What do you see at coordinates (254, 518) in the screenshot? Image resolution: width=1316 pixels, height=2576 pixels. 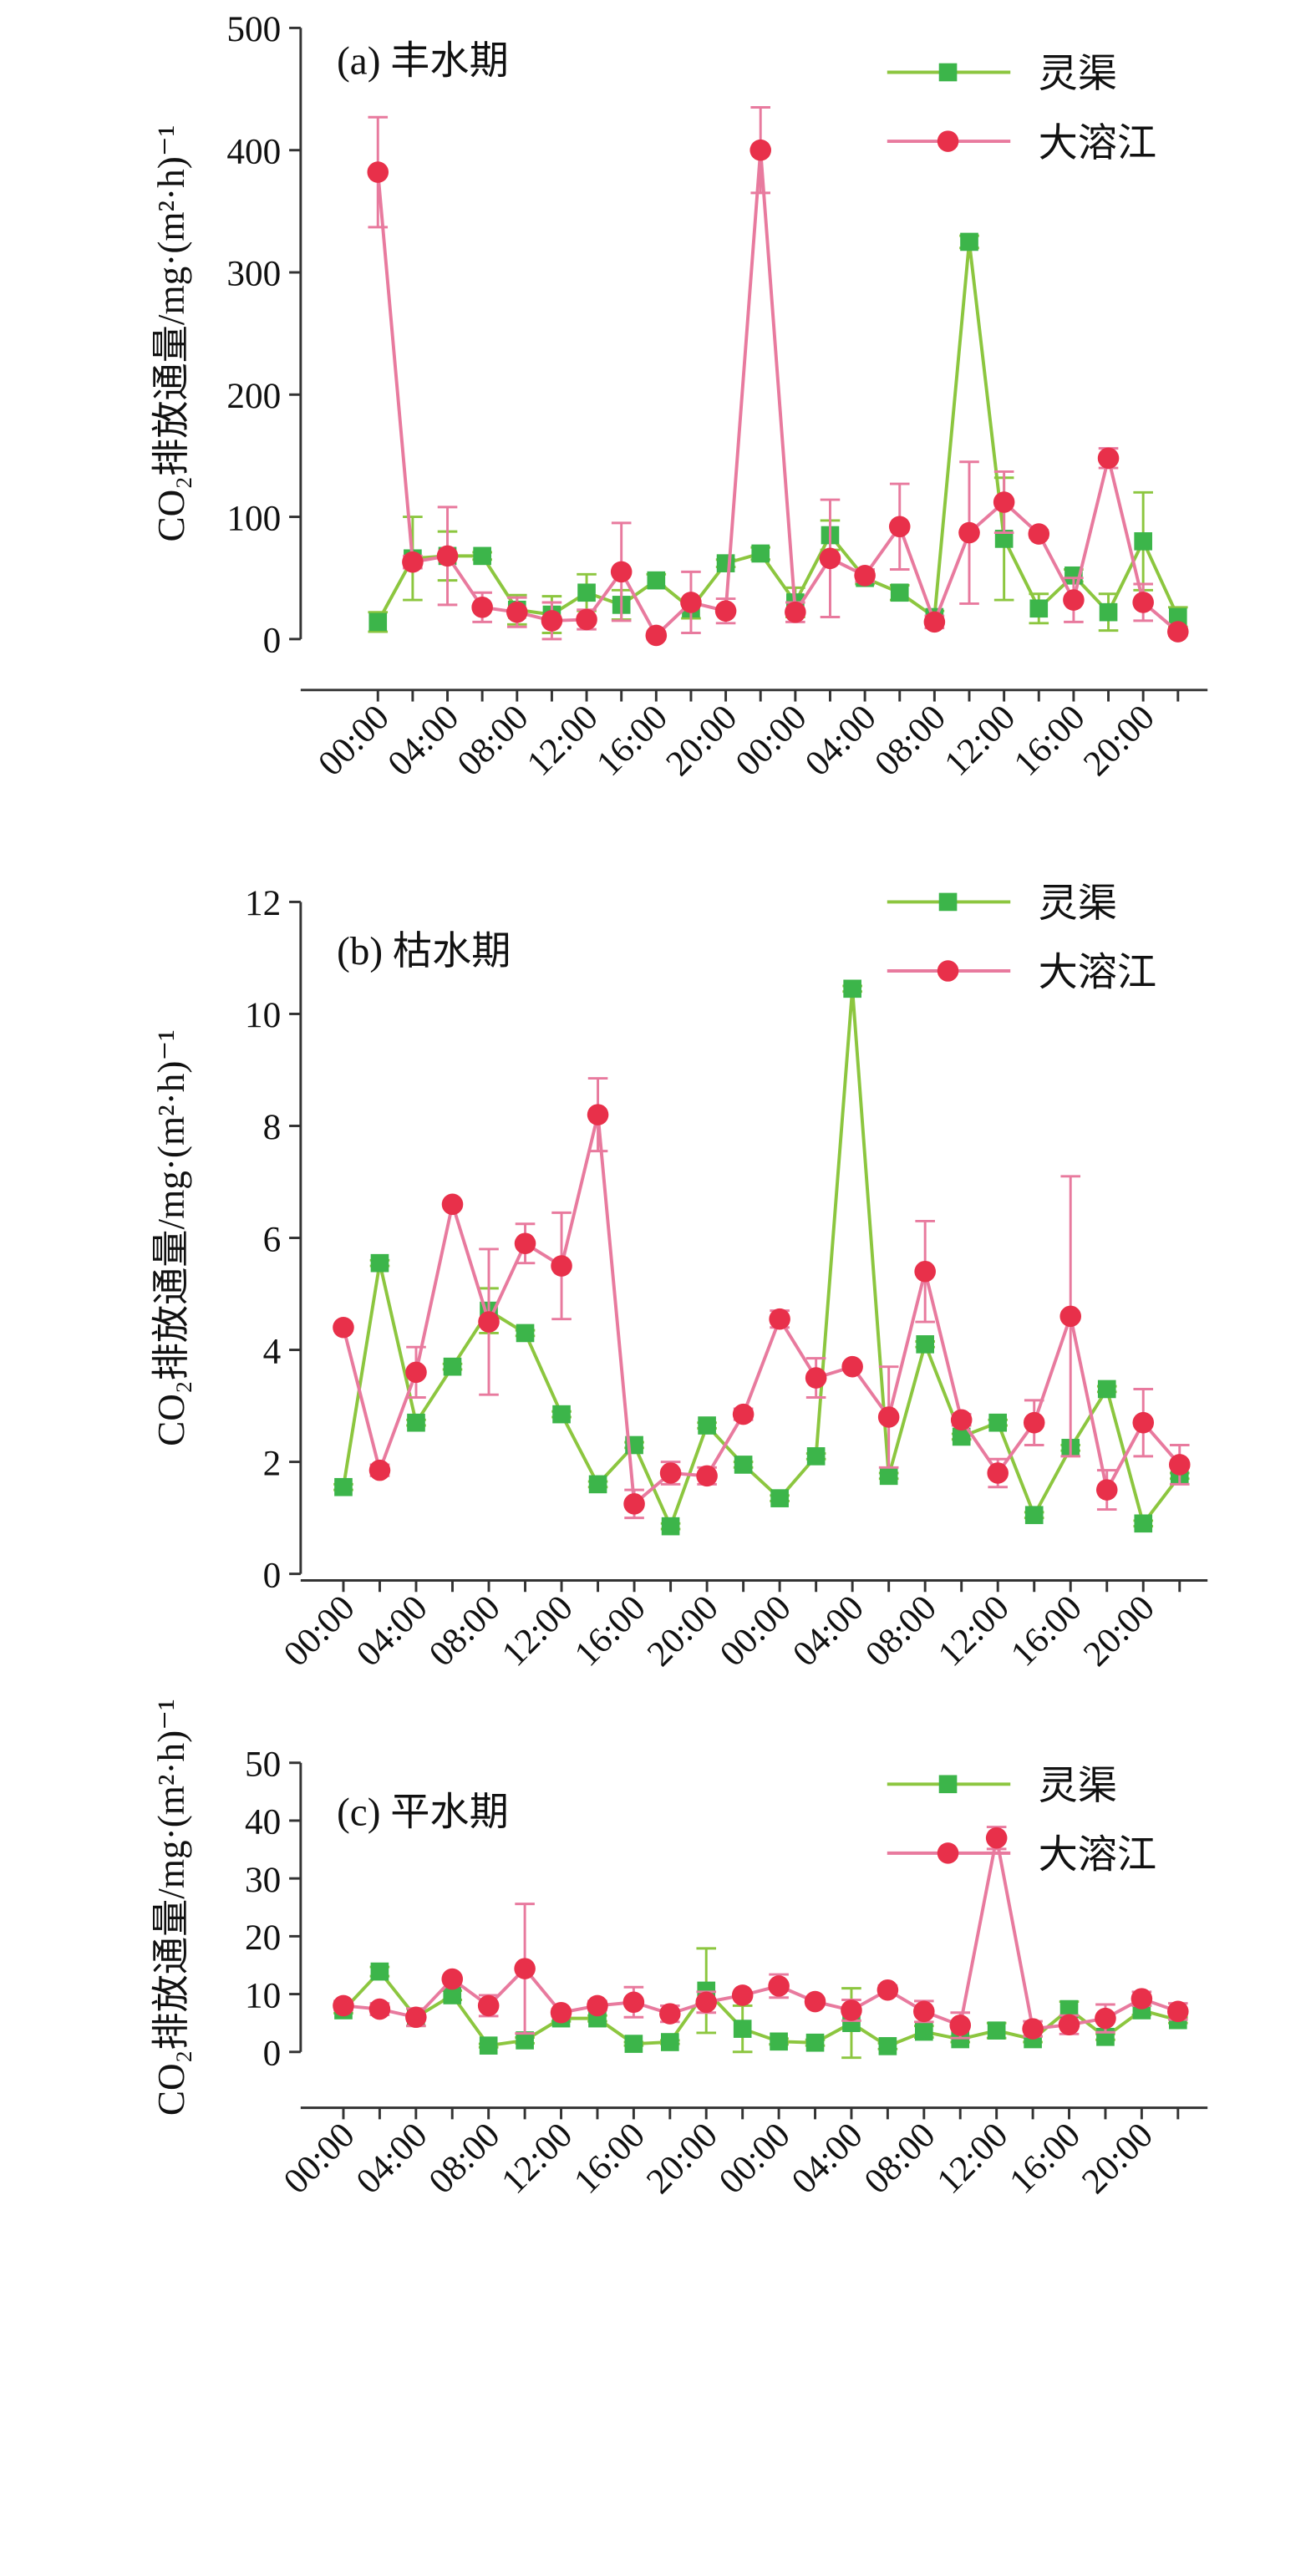 I see `y-tick-label: 100` at bounding box center [254, 518].